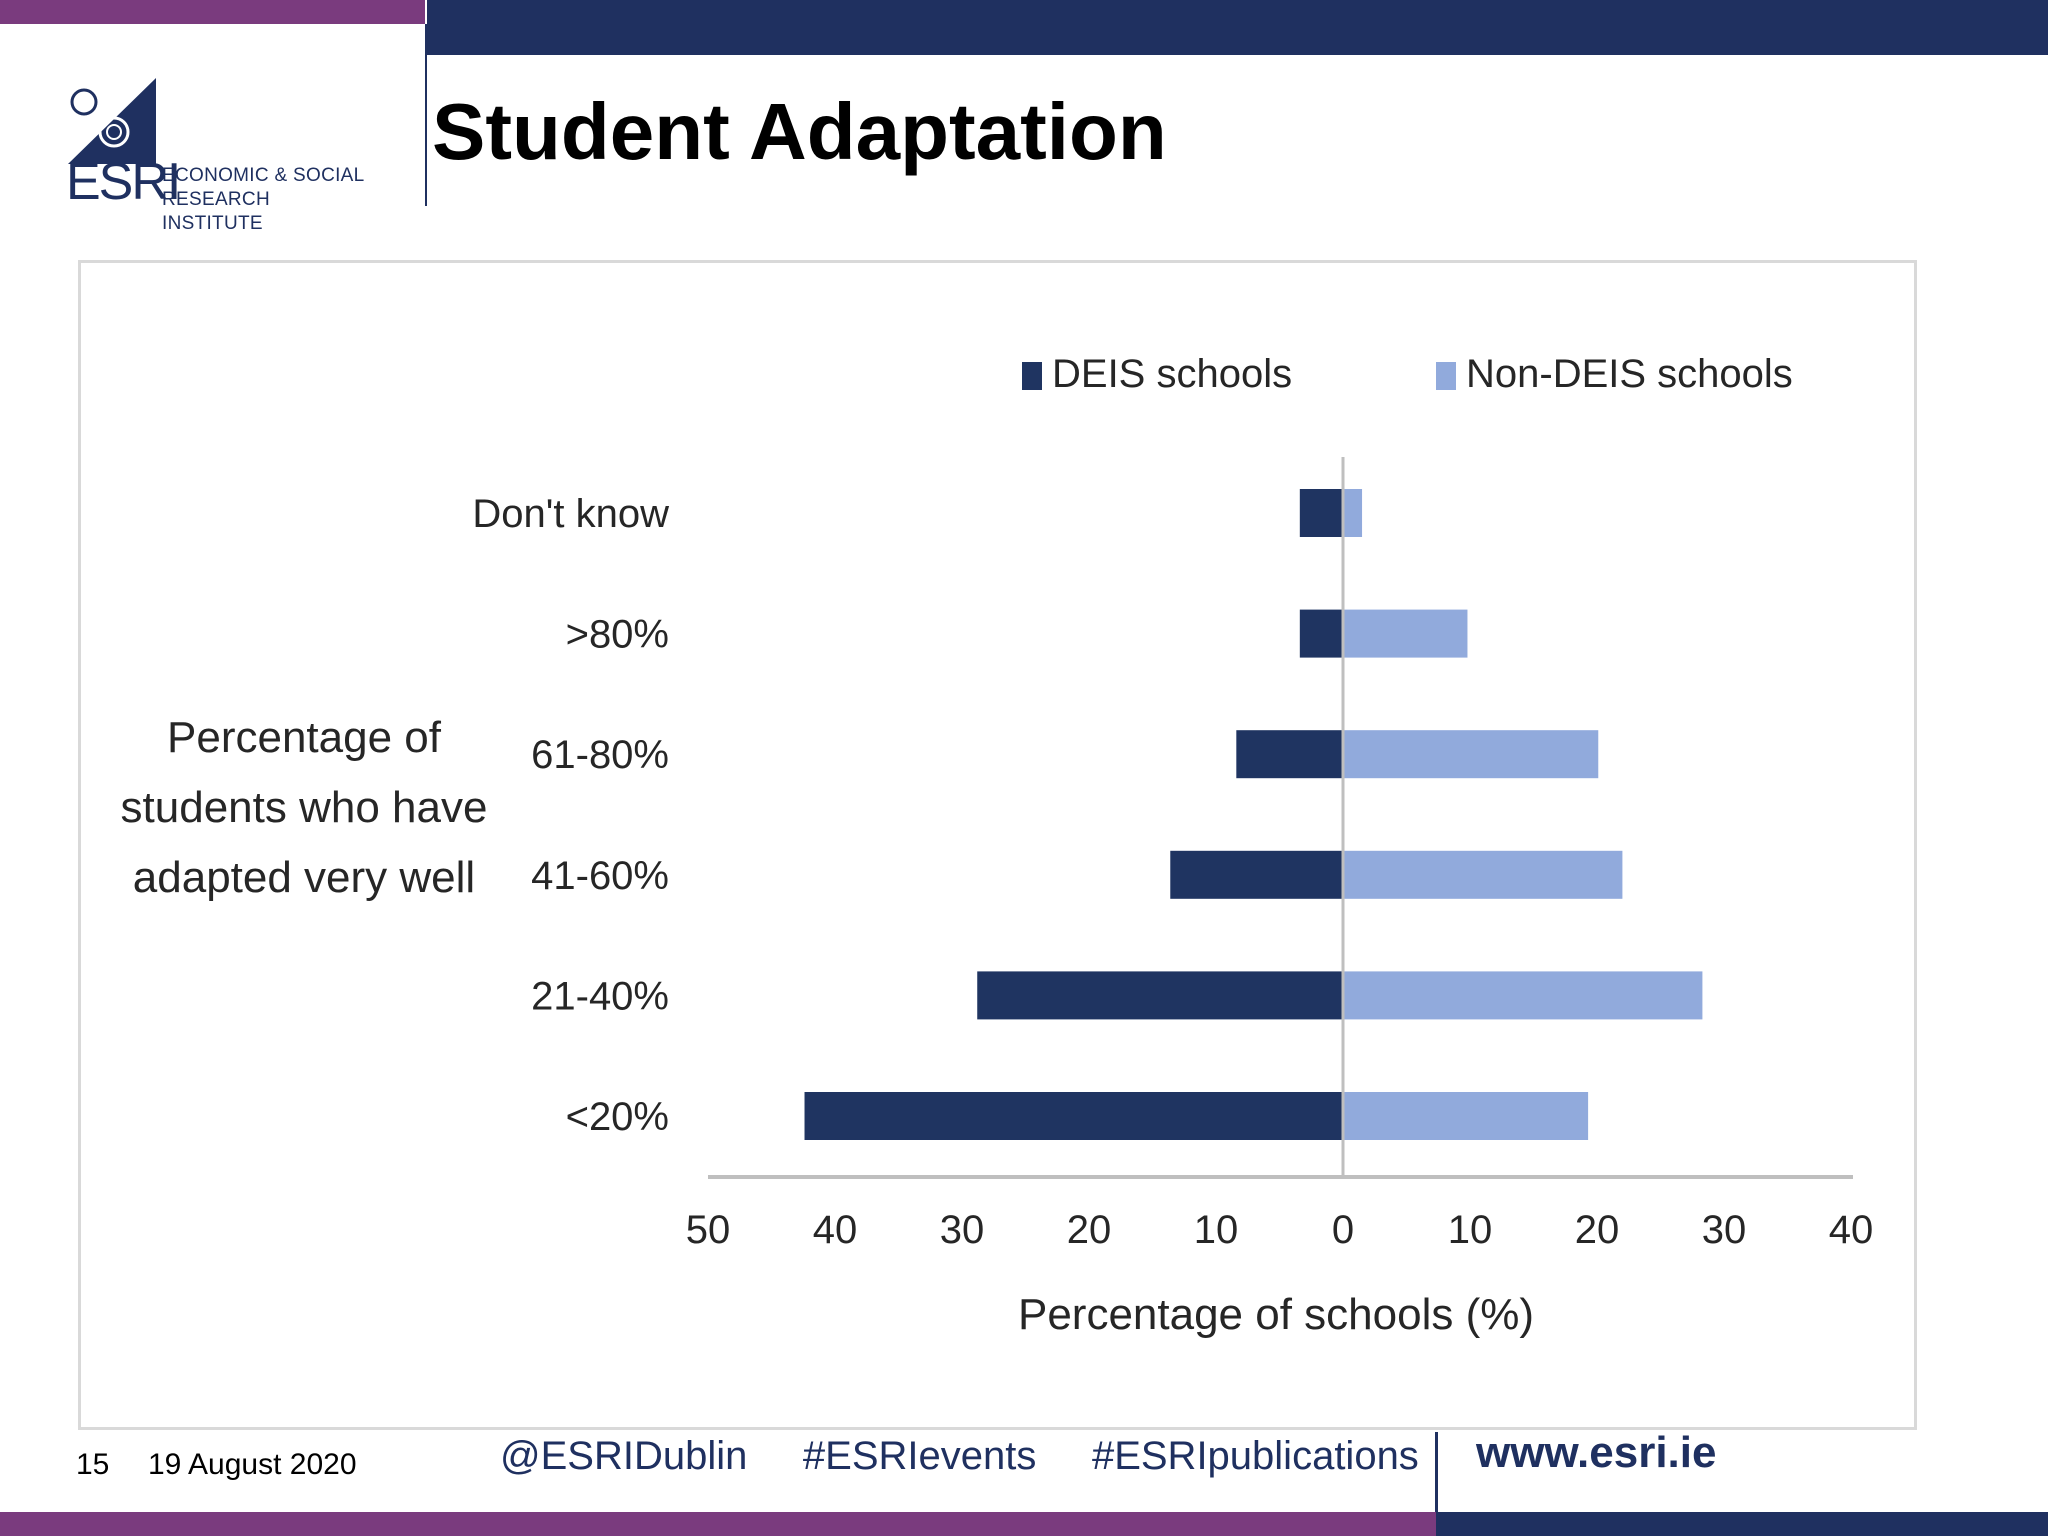  What do you see at coordinates (1343, 1230) in the screenshot?
I see `x-tick-label: 0` at bounding box center [1343, 1230].